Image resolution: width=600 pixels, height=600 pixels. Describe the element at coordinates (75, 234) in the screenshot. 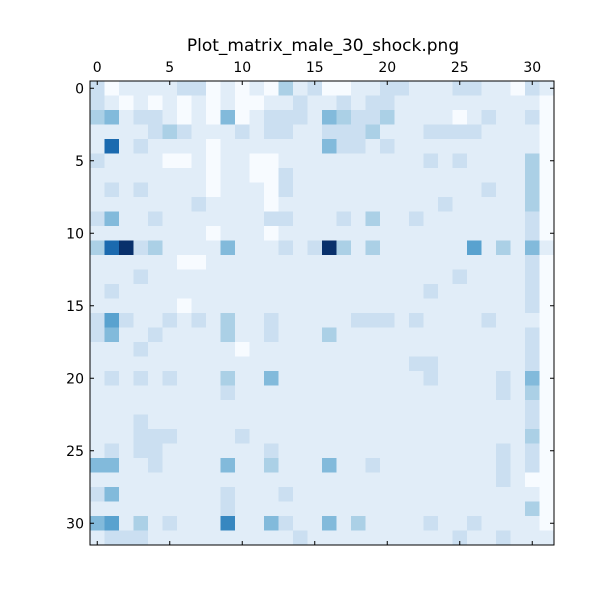

I see `y-tick-label: 10` at that location.